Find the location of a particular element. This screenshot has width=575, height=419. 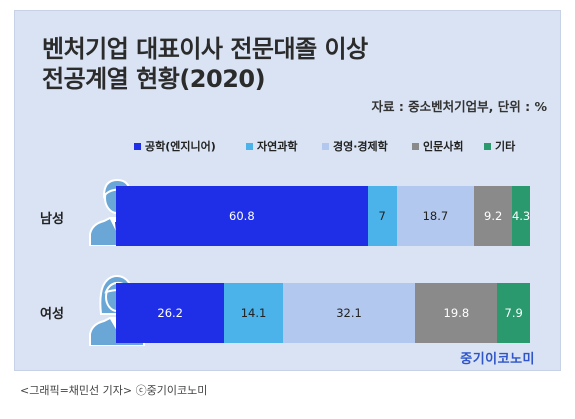

stacked-bar-male: 60.8 7 18.7 9.2 4.3 is located at coordinates (323, 216).